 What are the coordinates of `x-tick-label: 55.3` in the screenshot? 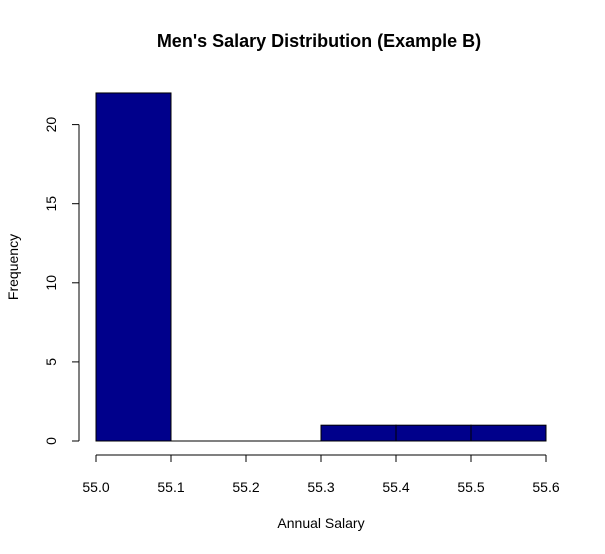 It's located at (320, 487).